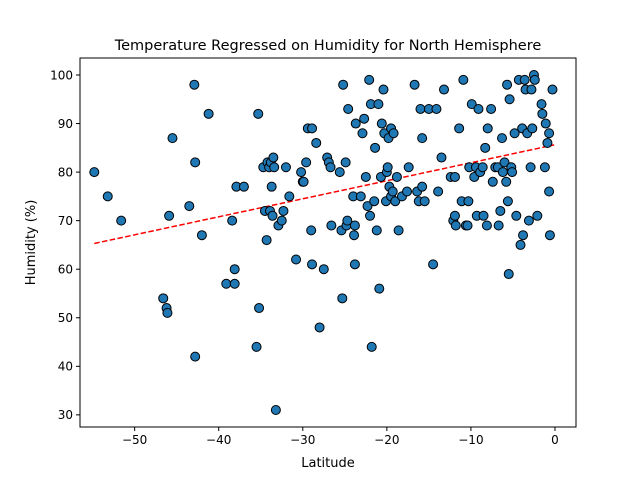  Describe the element at coordinates (65, 367) in the screenshot. I see `y-tick-label: 40` at that location.